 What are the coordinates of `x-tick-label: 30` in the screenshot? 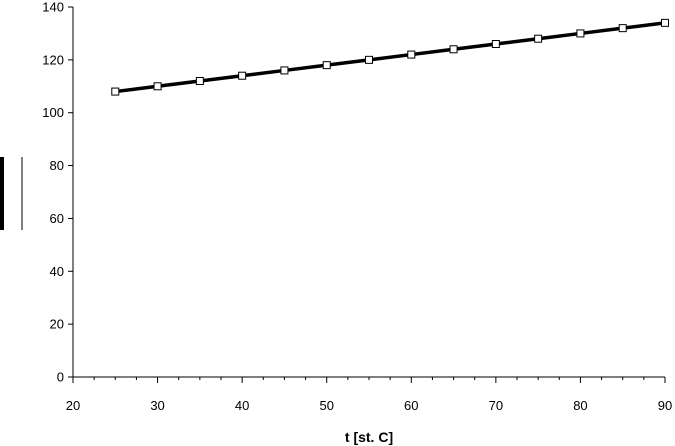 It's located at (157, 405).